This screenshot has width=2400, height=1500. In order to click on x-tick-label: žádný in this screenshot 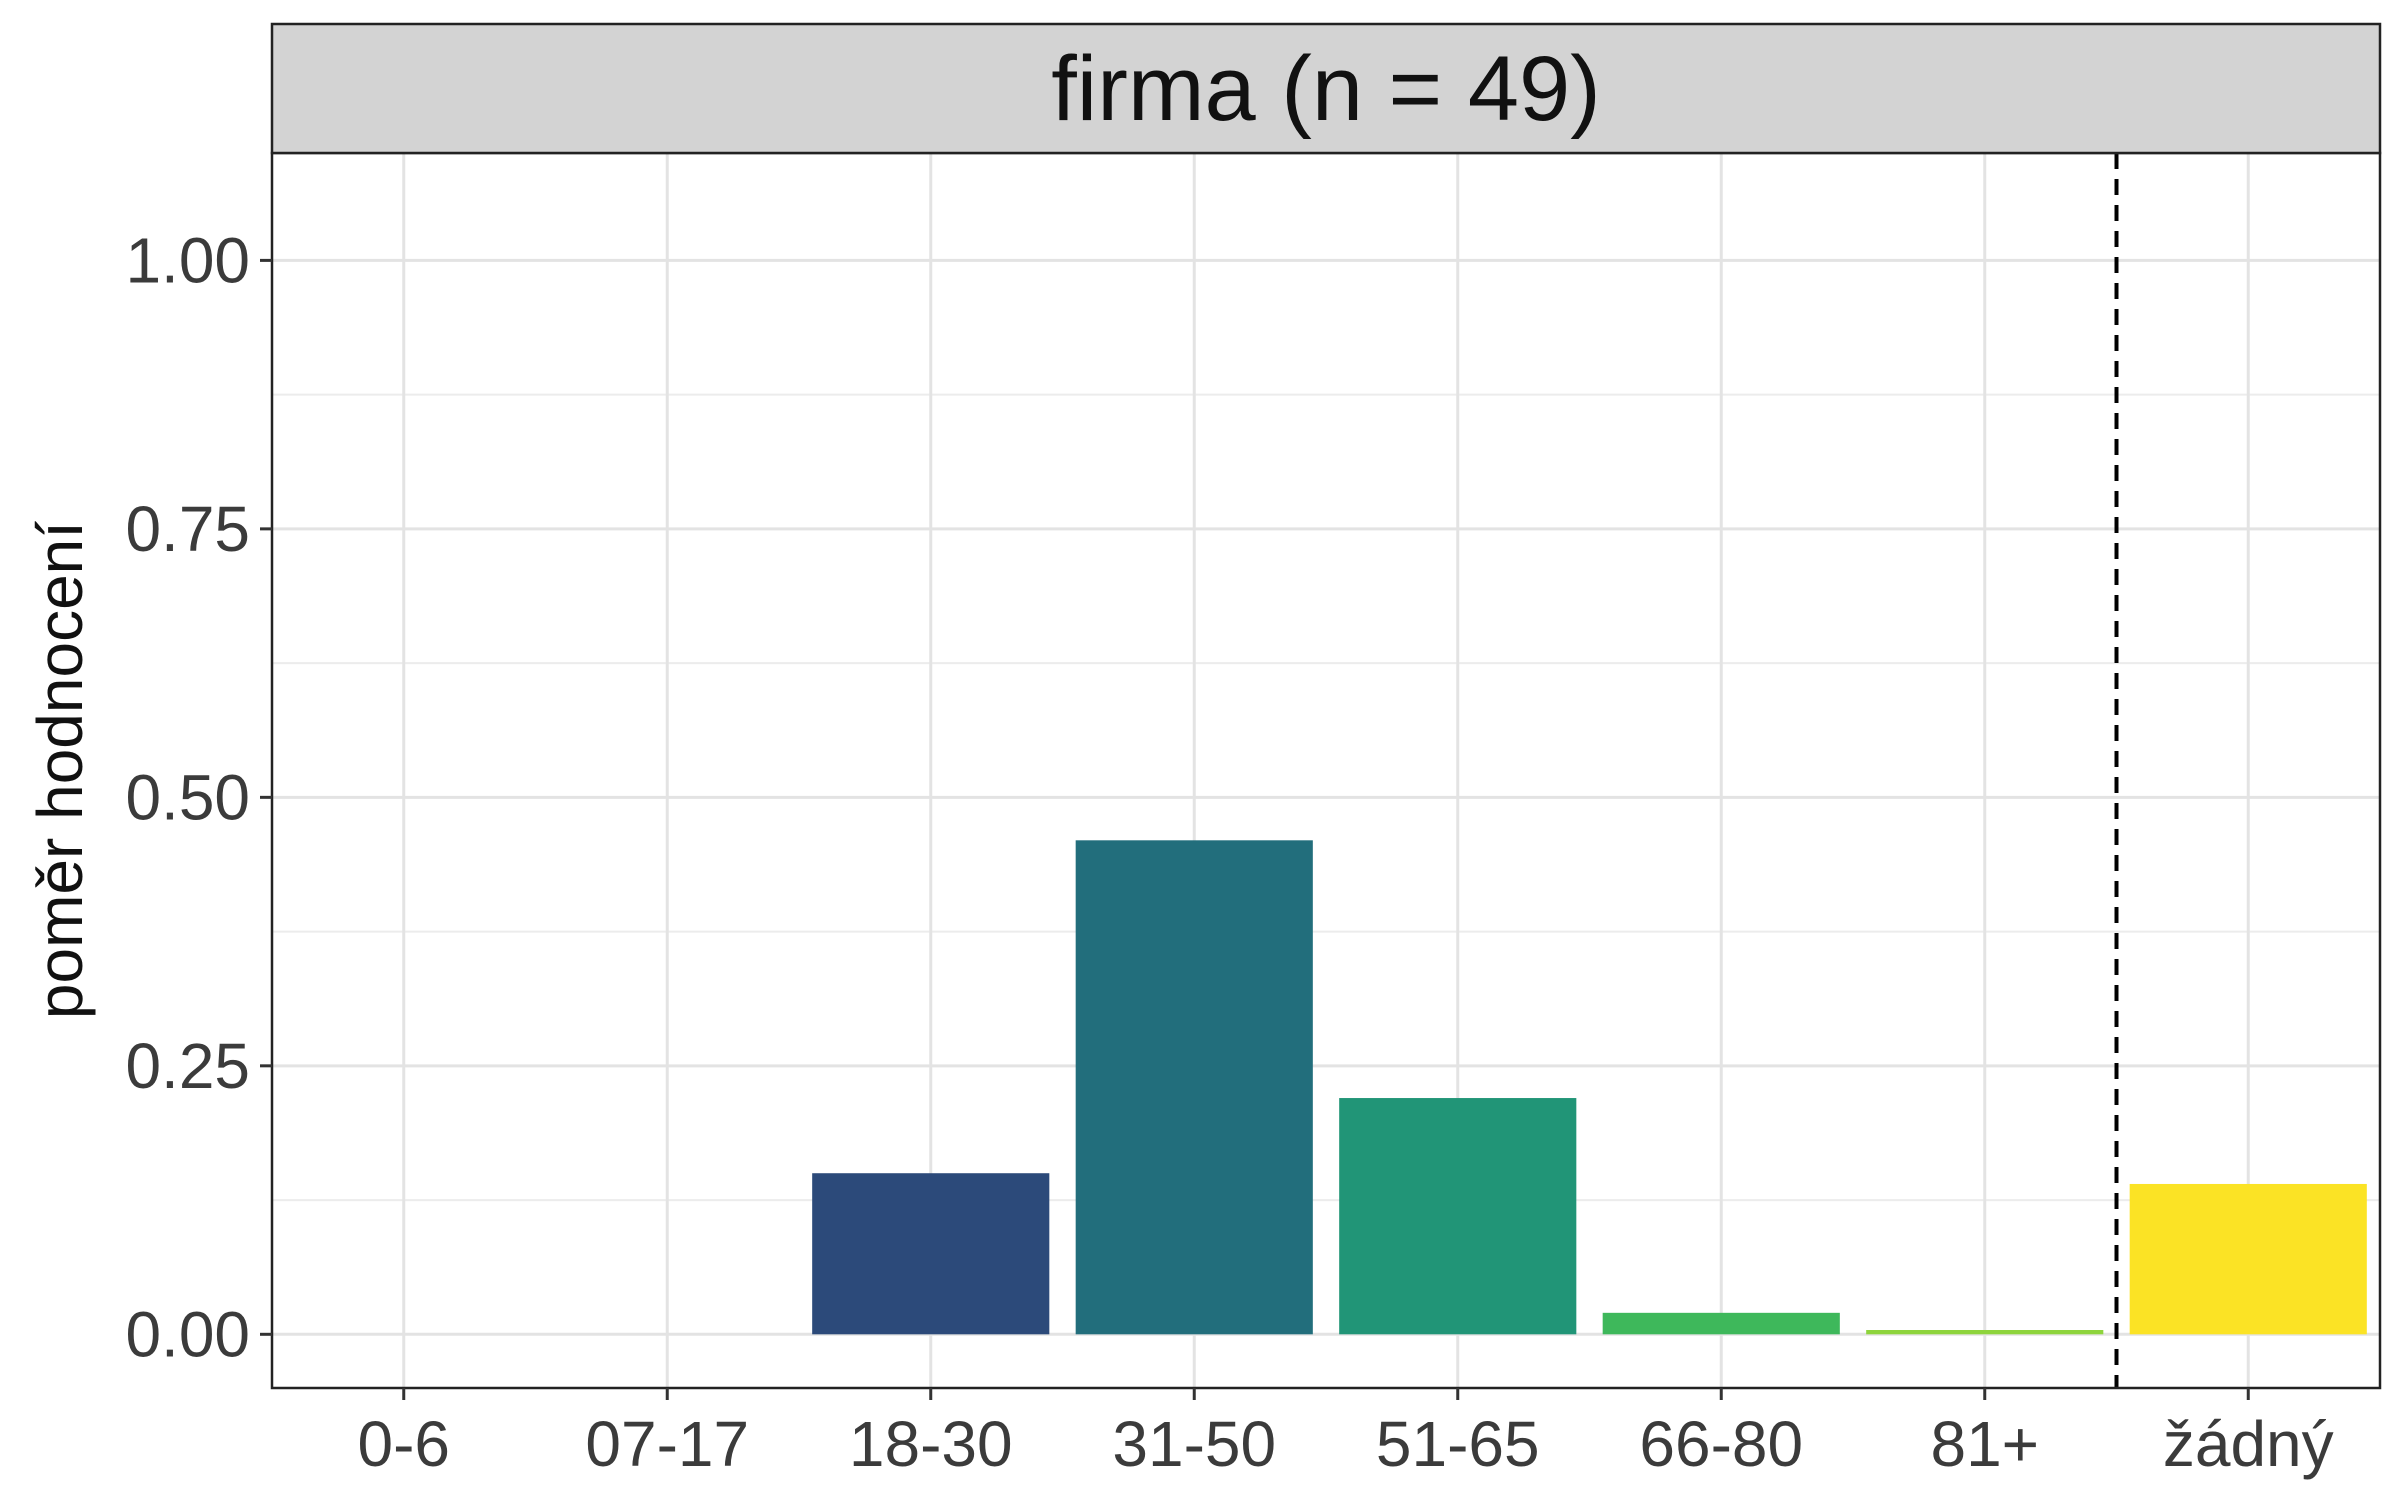, I will do `click(2248, 1444)`.